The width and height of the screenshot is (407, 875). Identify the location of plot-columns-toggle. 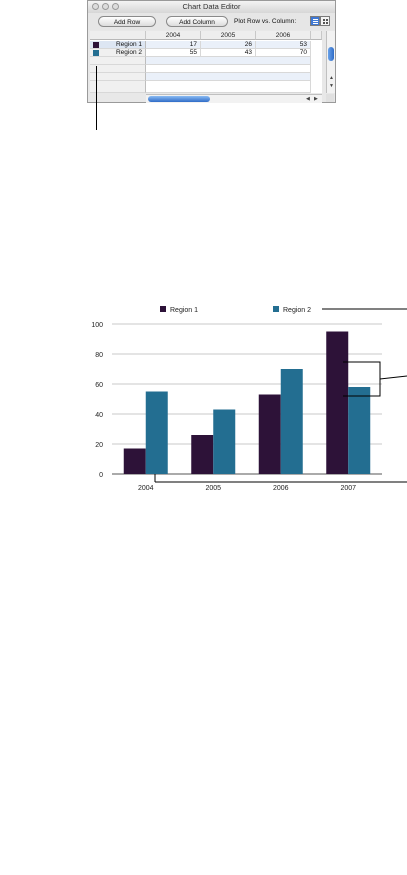
(325, 21).